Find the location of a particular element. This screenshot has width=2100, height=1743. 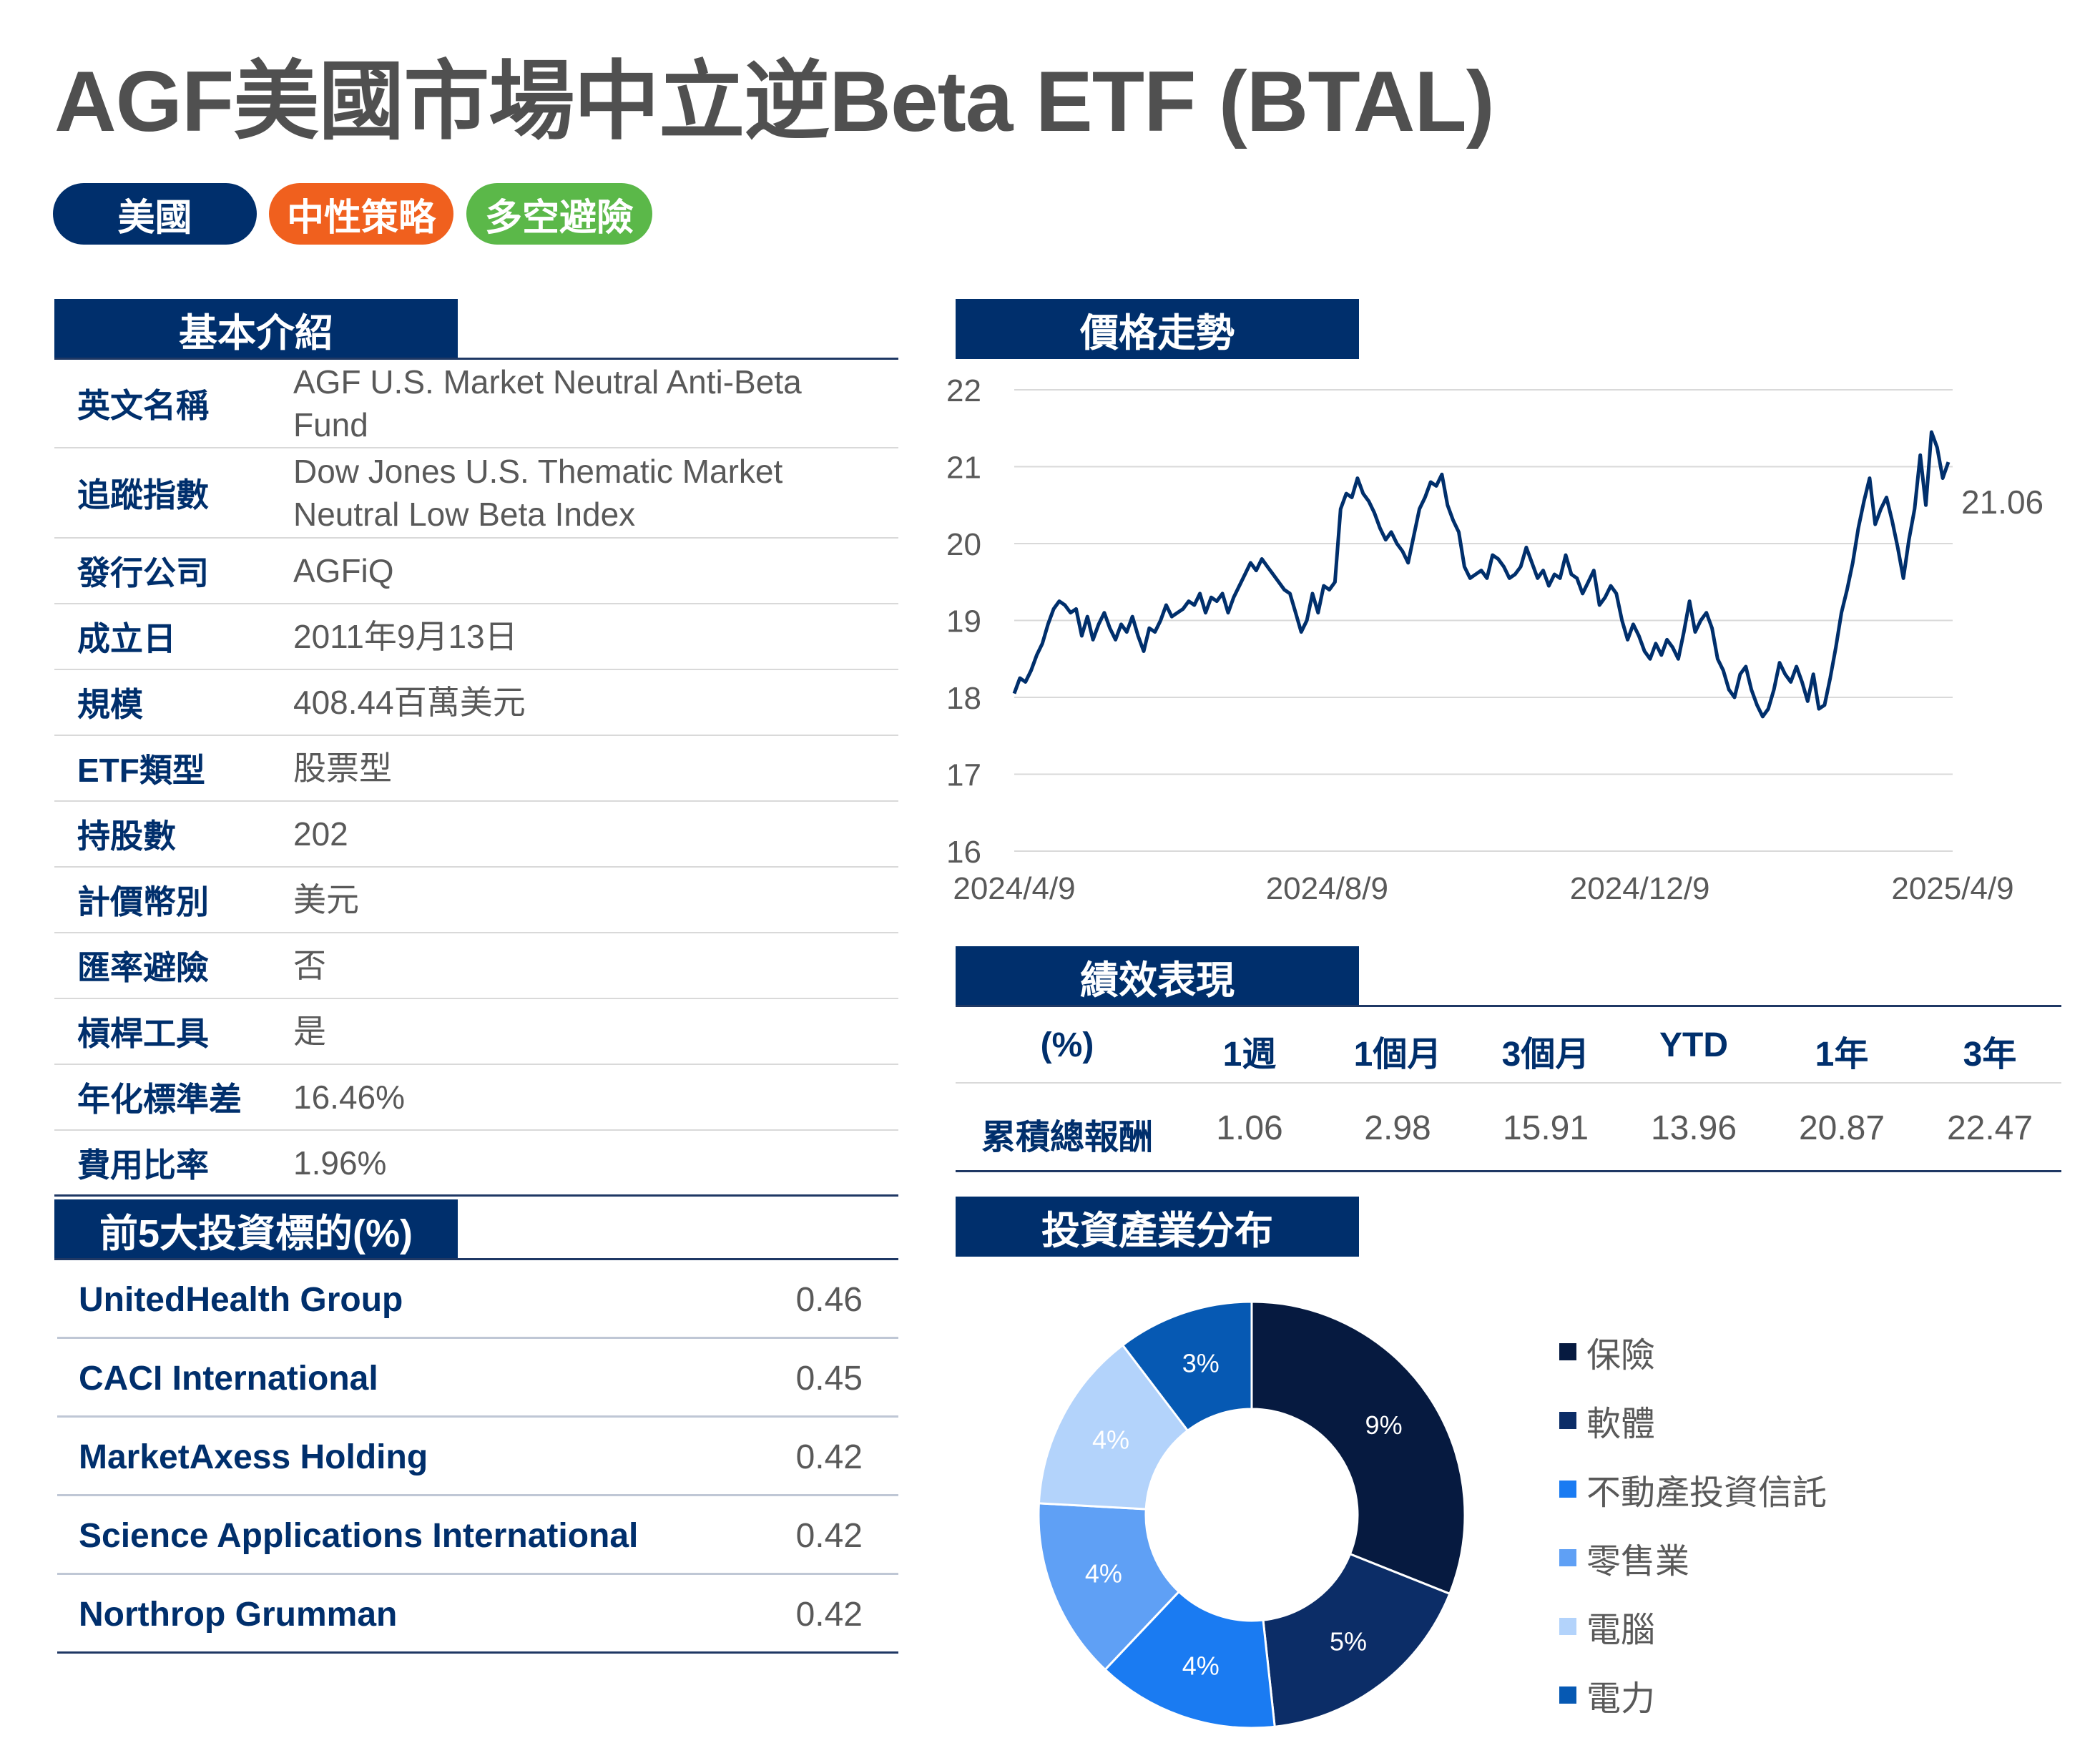

x-tick-label: 2024/12/9 is located at coordinates (1640, 888).